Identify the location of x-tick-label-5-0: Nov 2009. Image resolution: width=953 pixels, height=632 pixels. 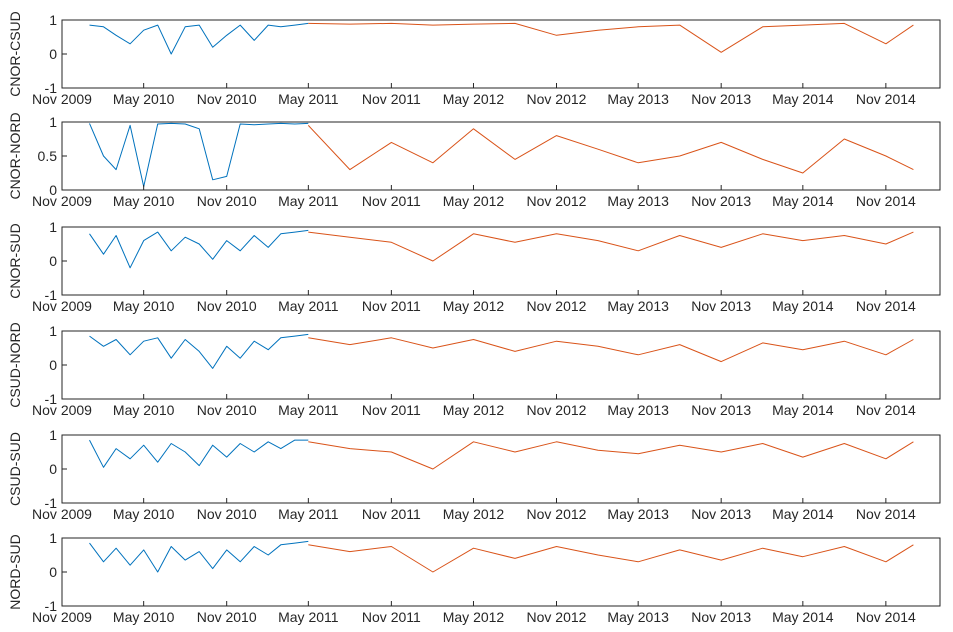
(62, 617).